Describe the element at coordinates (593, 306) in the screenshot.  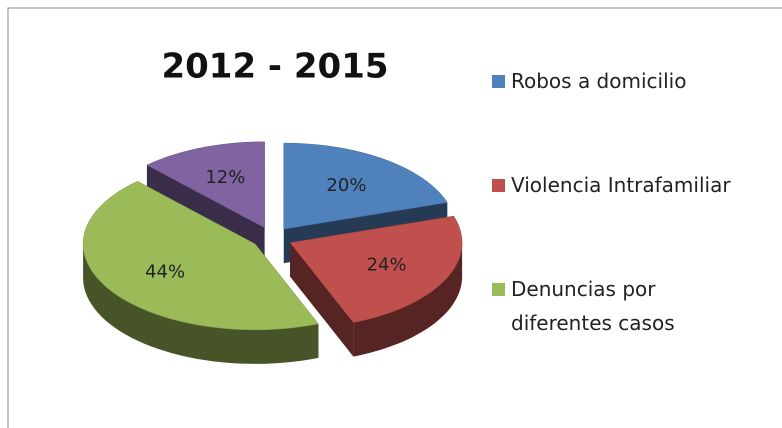
I see `legend-label: Denuncias por diferentes casos` at that location.